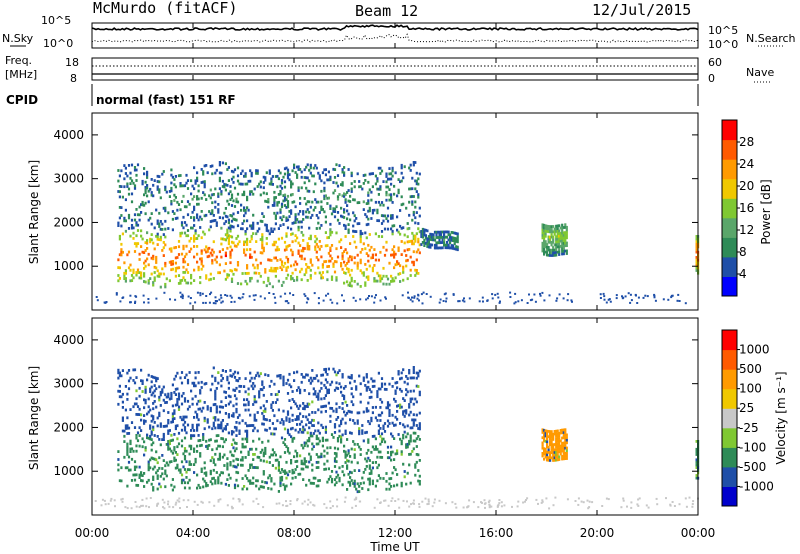  I want to click on colorbar-tick-label: -1000, so click(756, 486).